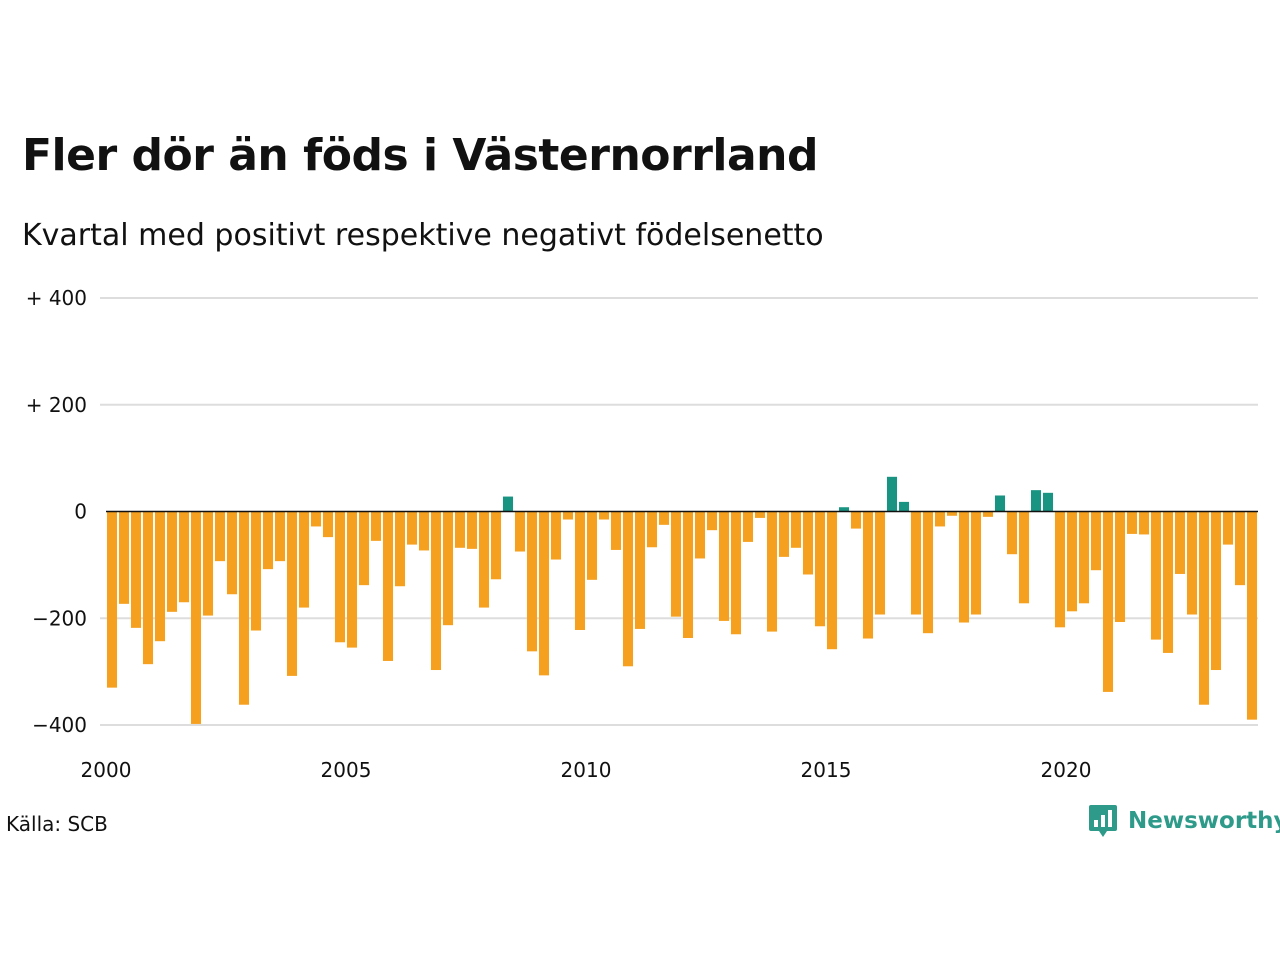 This screenshot has height=960, width=1280. What do you see at coordinates (346, 770) in the screenshot?
I see `x-tick-label: 2005` at bounding box center [346, 770].